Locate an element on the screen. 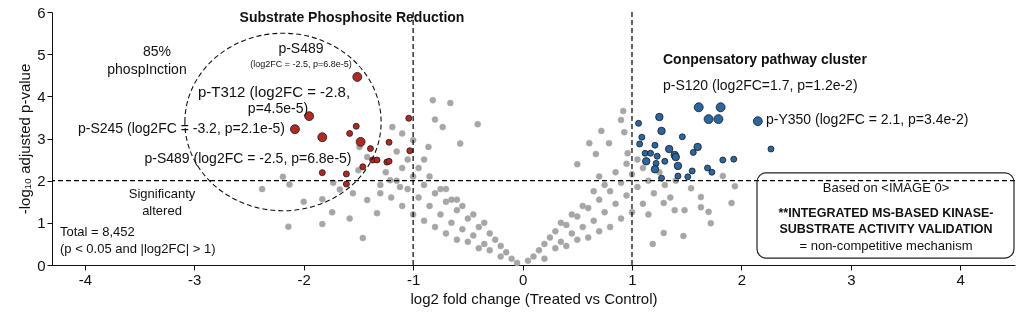  annotation: p-S120 (log2FC=1.7, p=1.2e-2) is located at coordinates (760, 85).